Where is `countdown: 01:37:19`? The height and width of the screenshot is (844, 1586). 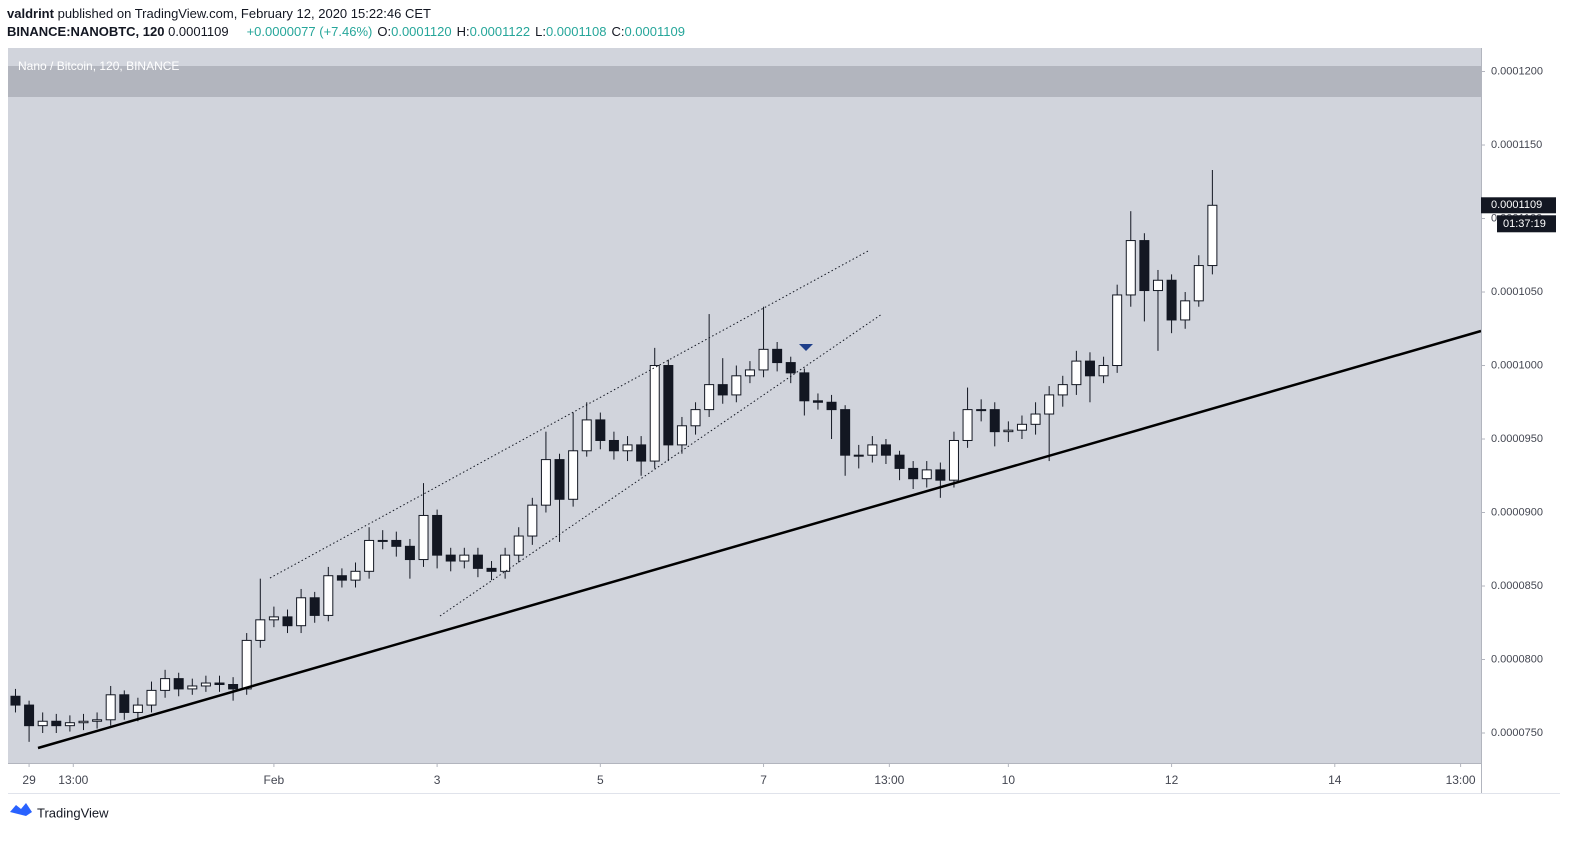 countdown: 01:37:19 is located at coordinates (1524, 224).